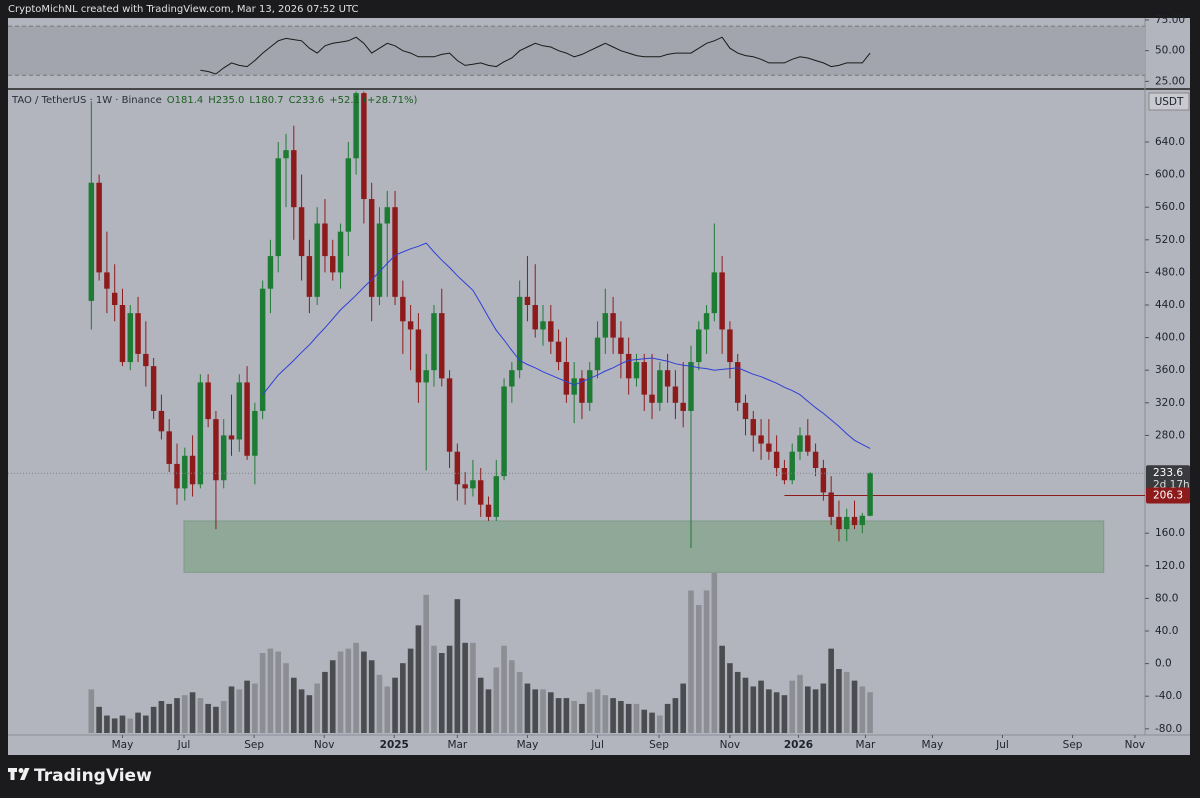  Describe the element at coordinates (1170, 20) in the screenshot. I see `rsi-tick-label: 75.00` at that location.